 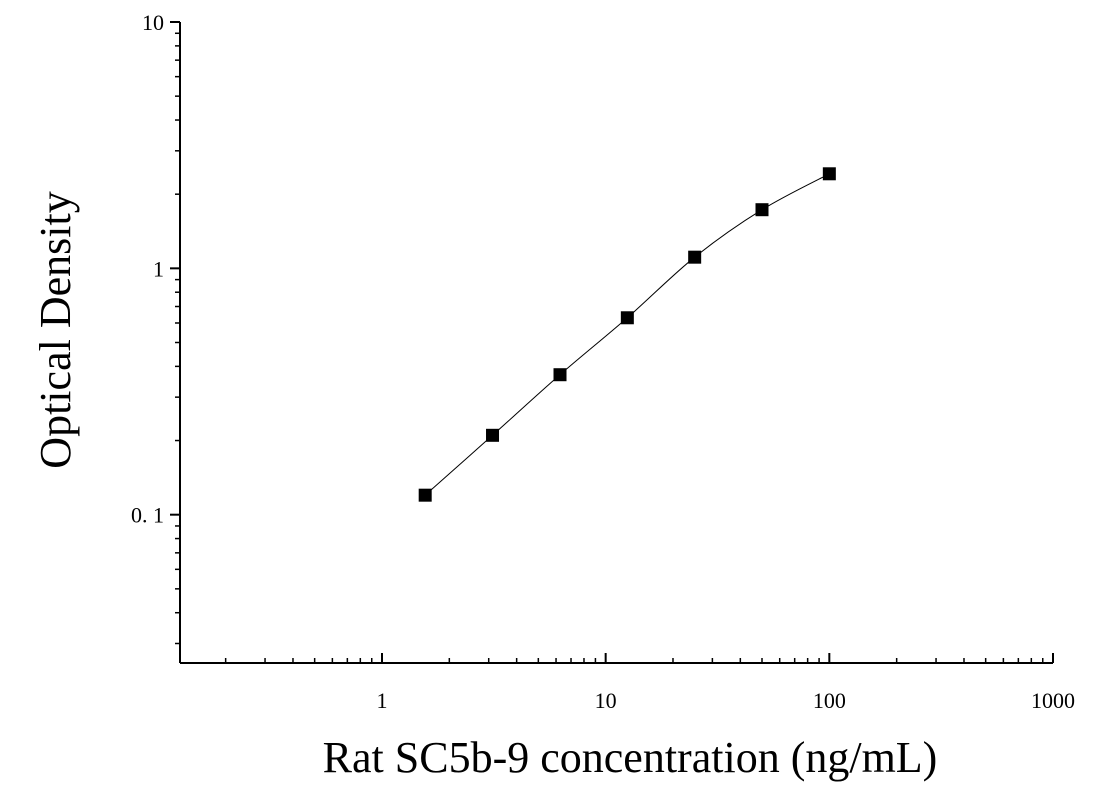 I want to click on x-tick-label: 1000, so click(x=1053, y=700).